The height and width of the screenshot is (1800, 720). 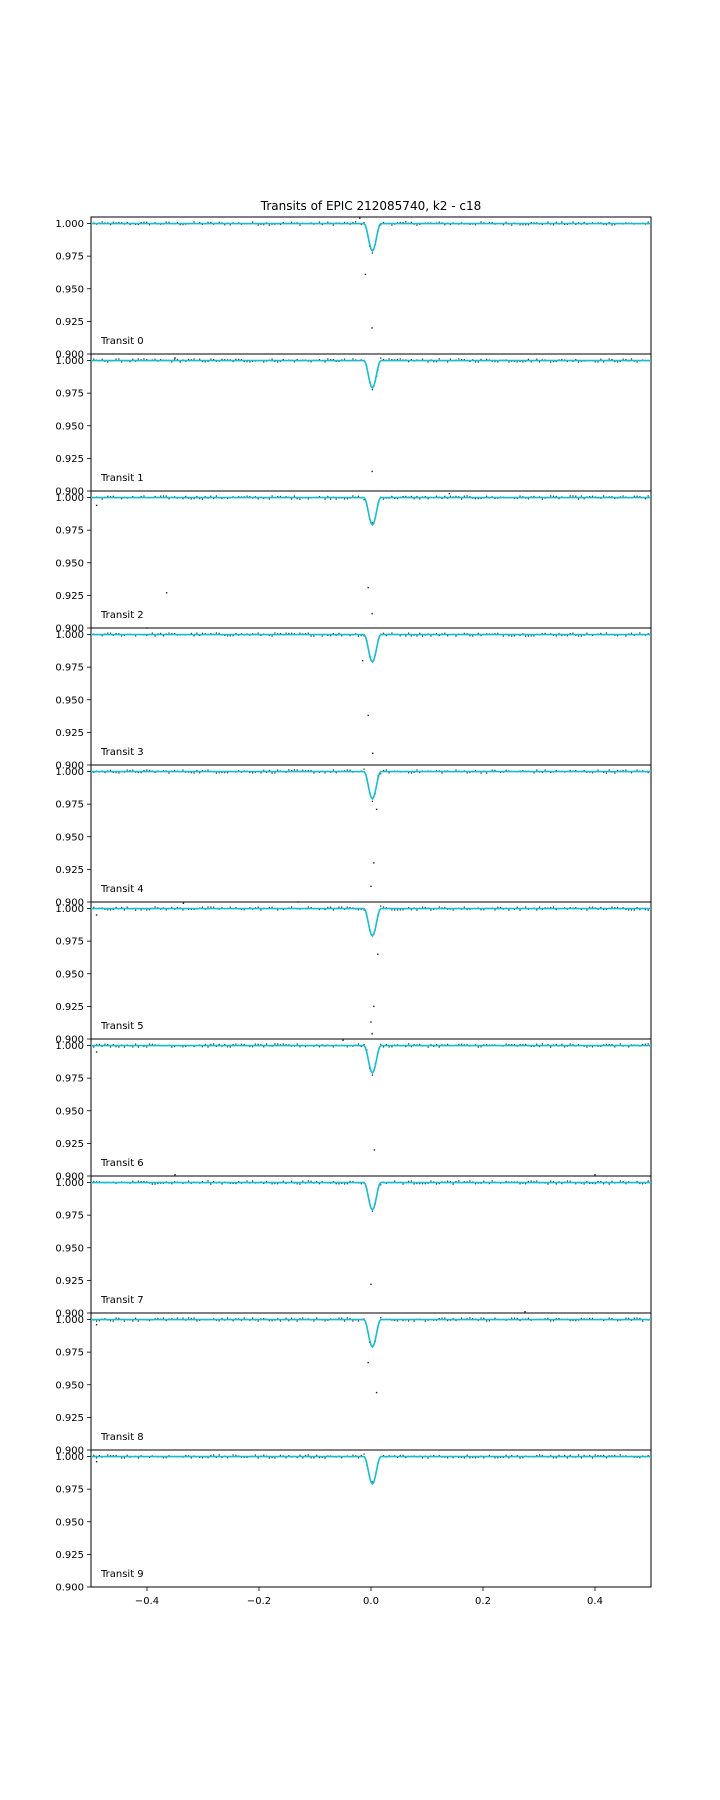 I want to click on y-tick-label: 0.950, so click(x=69, y=426).